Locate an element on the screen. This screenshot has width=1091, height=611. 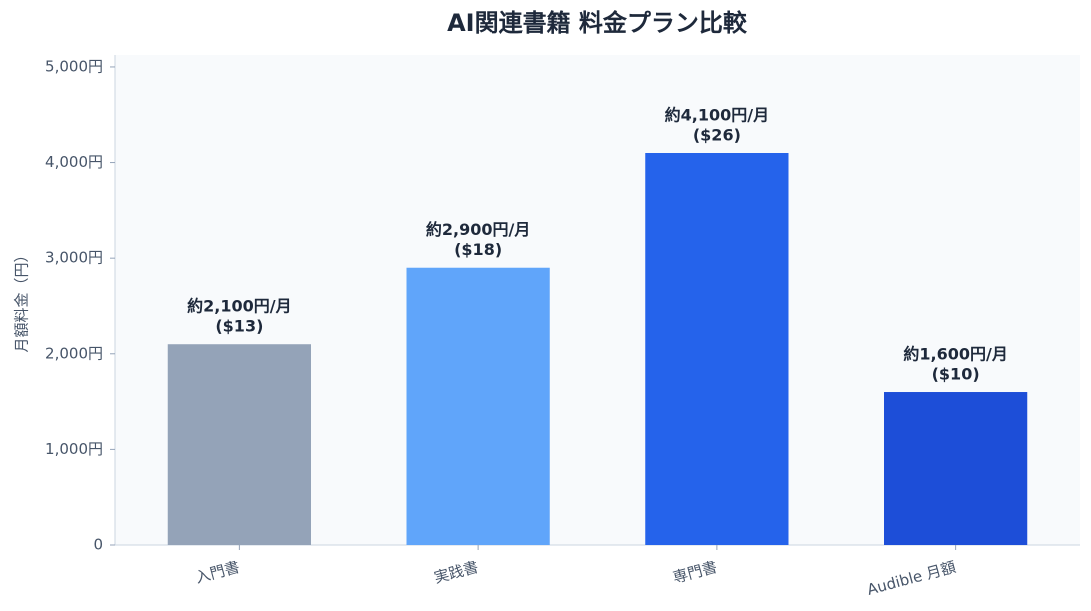
y-tick-label: 0 is located at coordinates (98, 545).